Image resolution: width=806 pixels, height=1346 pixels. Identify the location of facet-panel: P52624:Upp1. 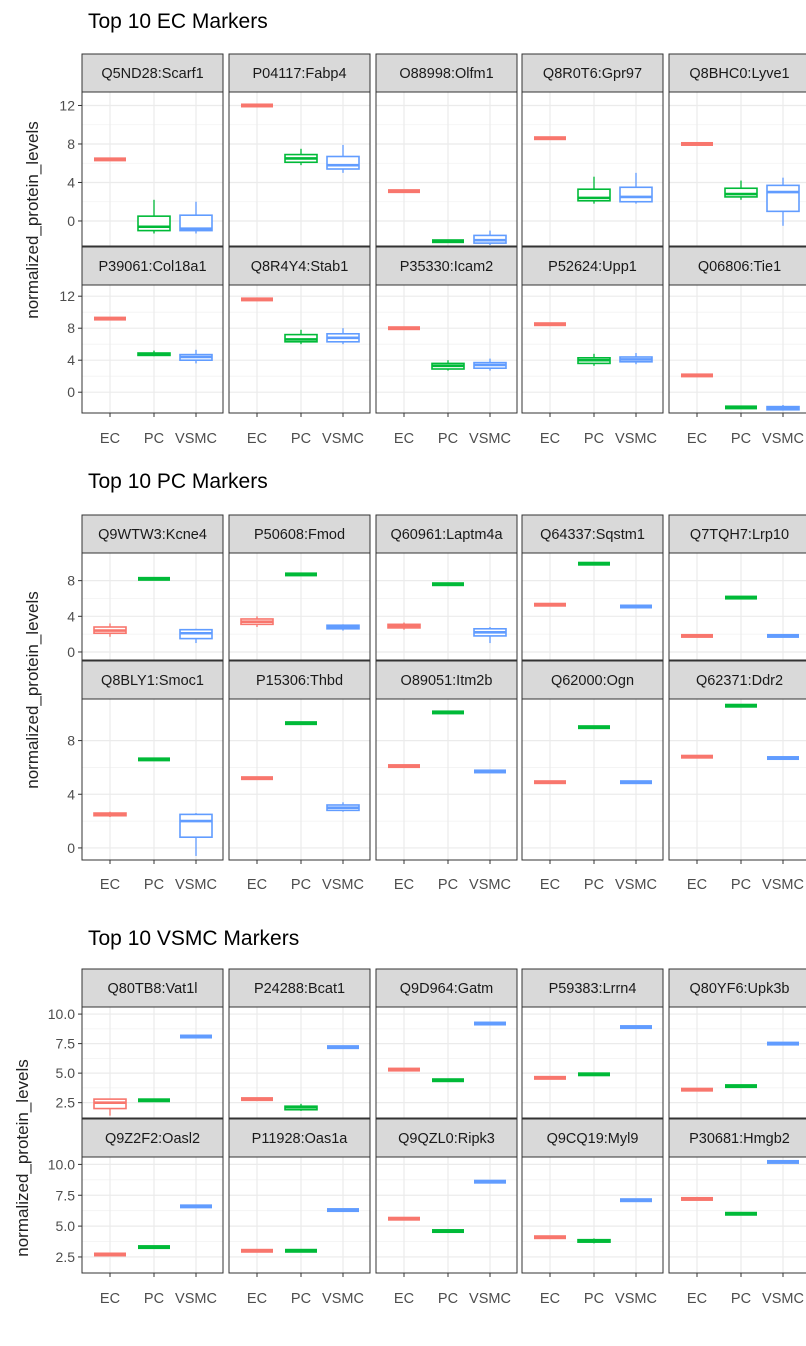
(592, 330).